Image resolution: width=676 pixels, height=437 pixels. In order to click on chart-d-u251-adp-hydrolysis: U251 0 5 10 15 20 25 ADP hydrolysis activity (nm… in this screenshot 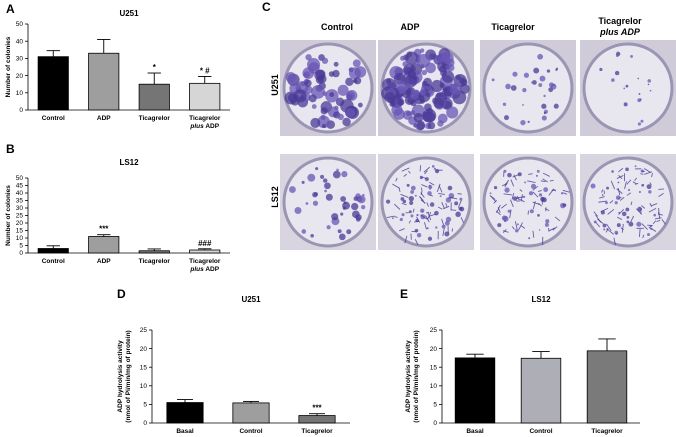, I will do `click(233, 365)`.